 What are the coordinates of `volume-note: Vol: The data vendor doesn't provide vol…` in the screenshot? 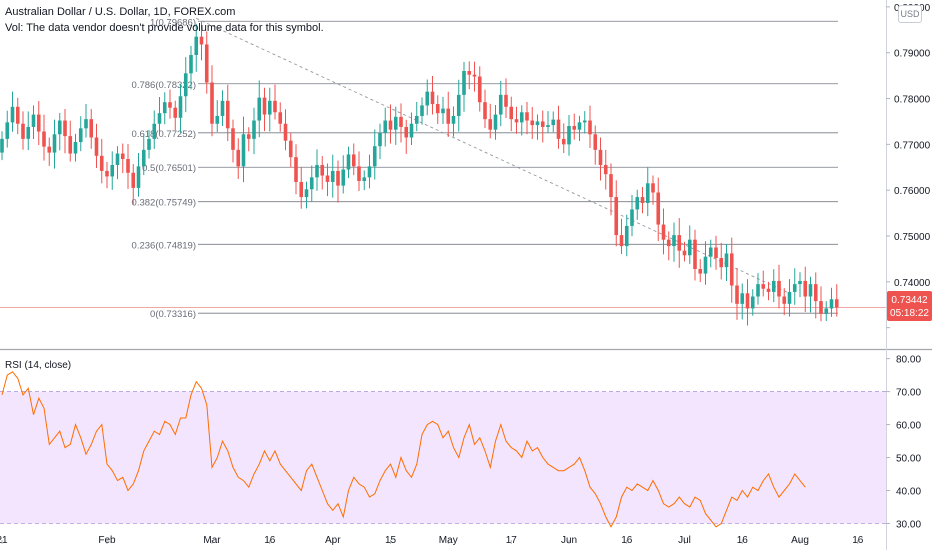 It's located at (164, 28).